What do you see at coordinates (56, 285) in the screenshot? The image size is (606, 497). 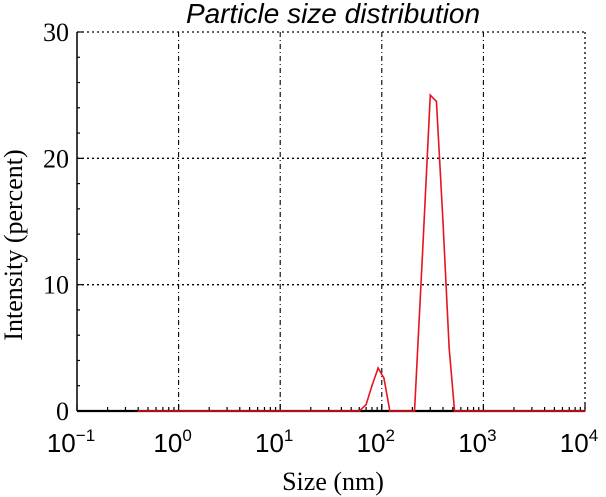 I see `y-tick-label: 10` at bounding box center [56, 285].